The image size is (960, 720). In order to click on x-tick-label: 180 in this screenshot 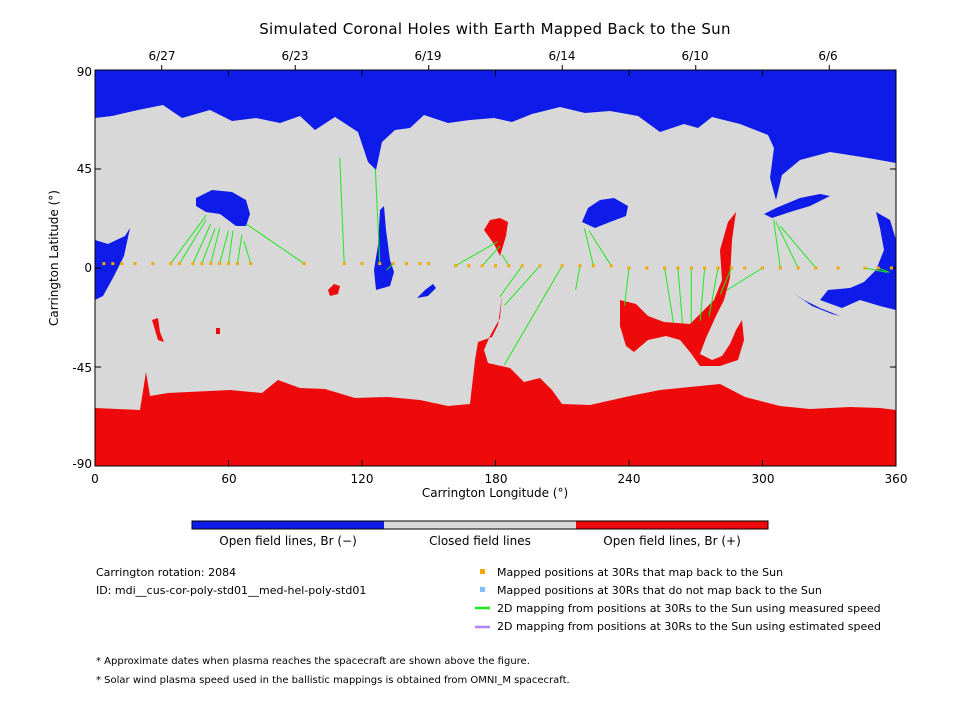, I will do `click(496, 479)`.